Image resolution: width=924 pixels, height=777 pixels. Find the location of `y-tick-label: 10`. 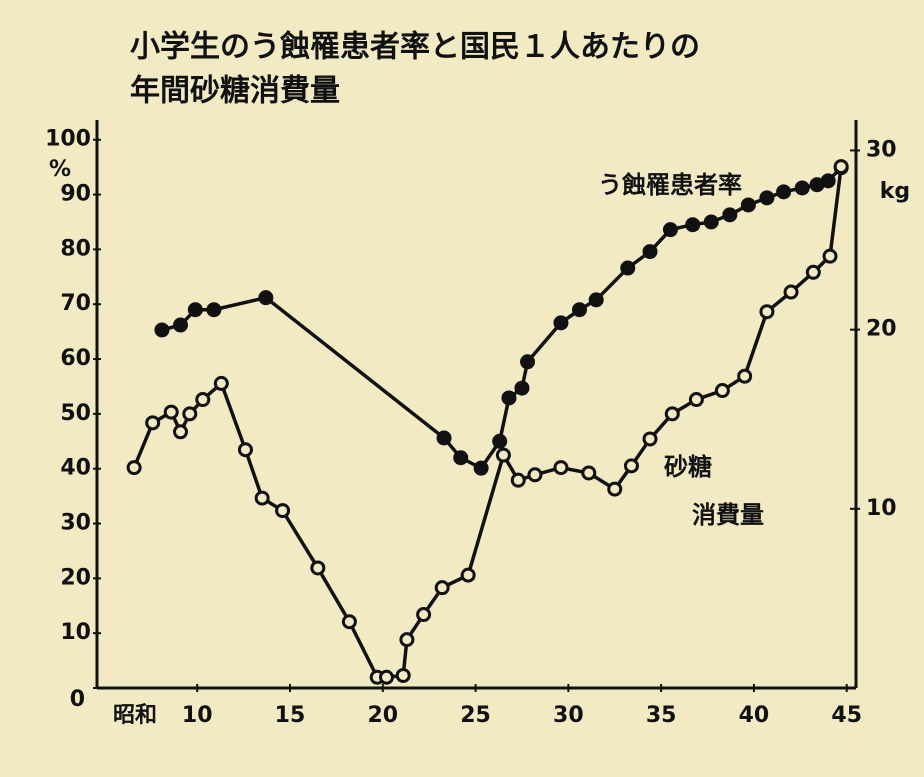

y-tick-label: 10 is located at coordinates (75, 632).